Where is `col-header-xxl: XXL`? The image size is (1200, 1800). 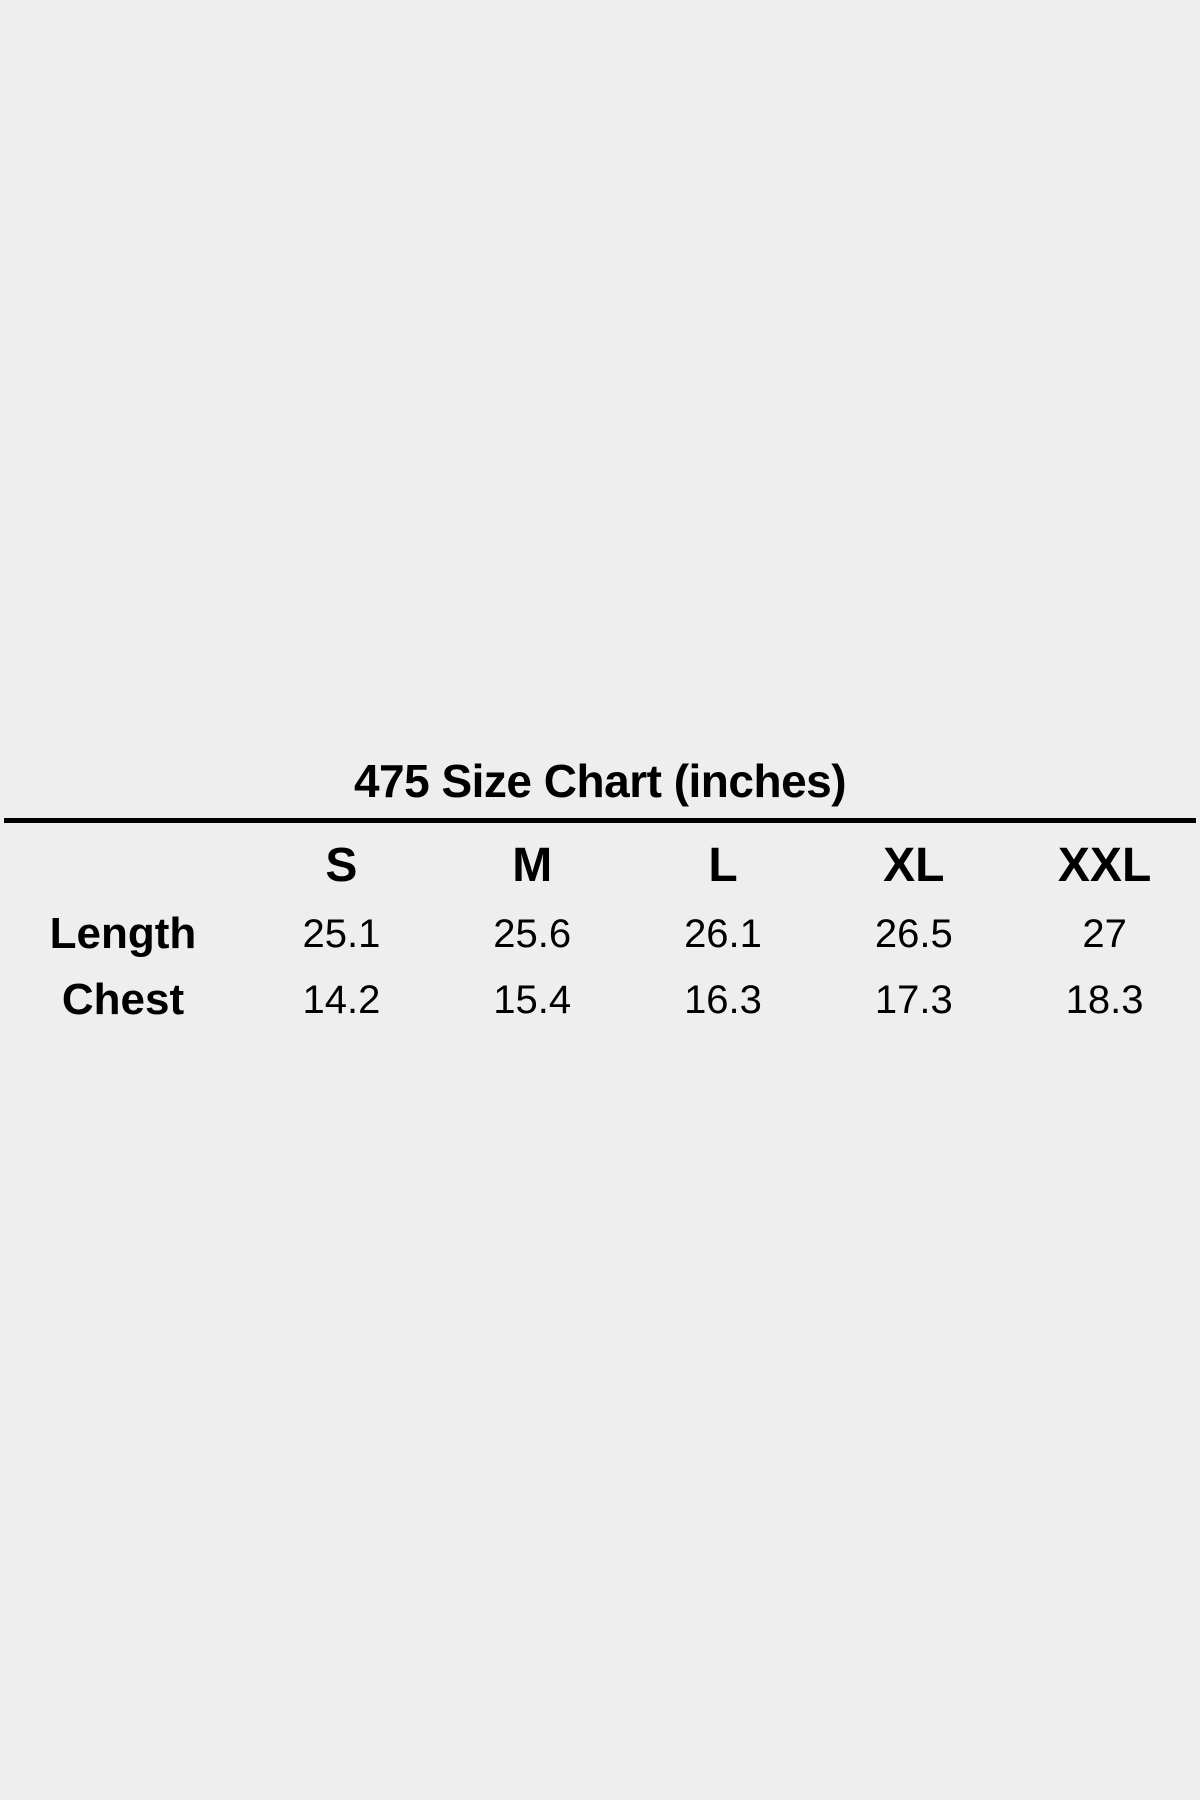
col-header-xxl: XXL is located at coordinates (1104, 865).